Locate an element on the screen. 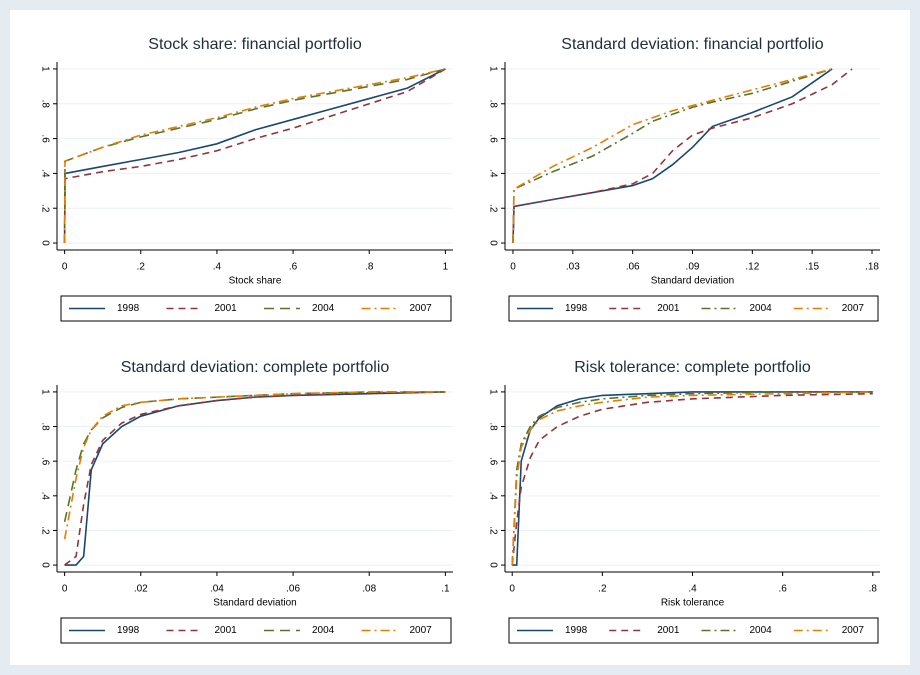  x-tick-label: .18 is located at coordinates (872, 267).